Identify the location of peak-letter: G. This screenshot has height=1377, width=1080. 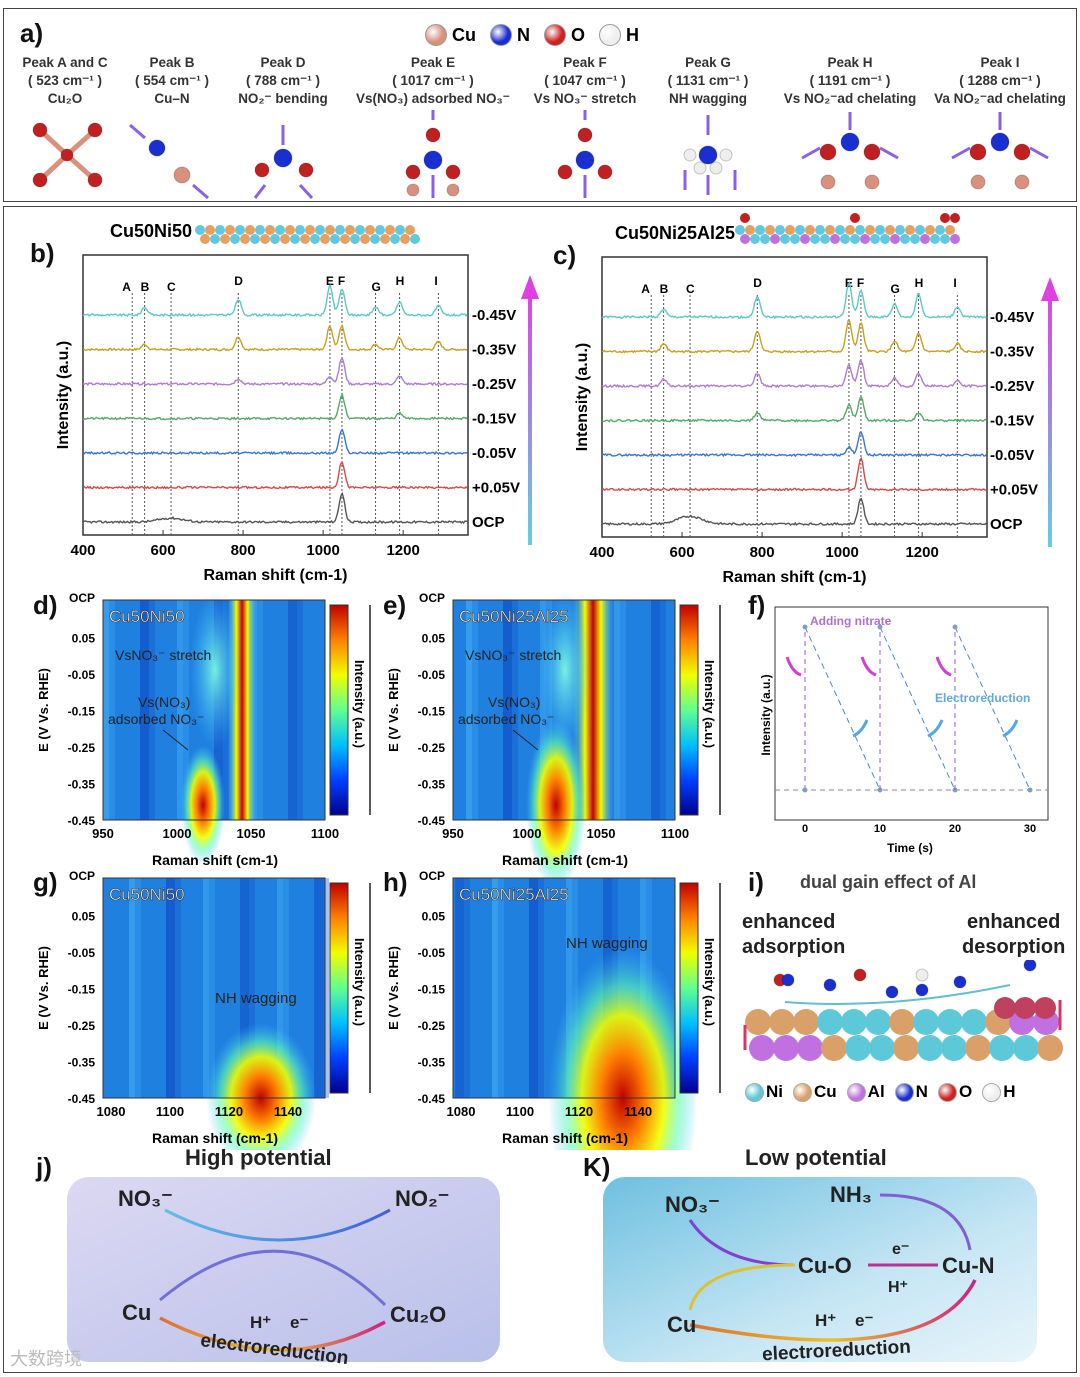
(895, 289).